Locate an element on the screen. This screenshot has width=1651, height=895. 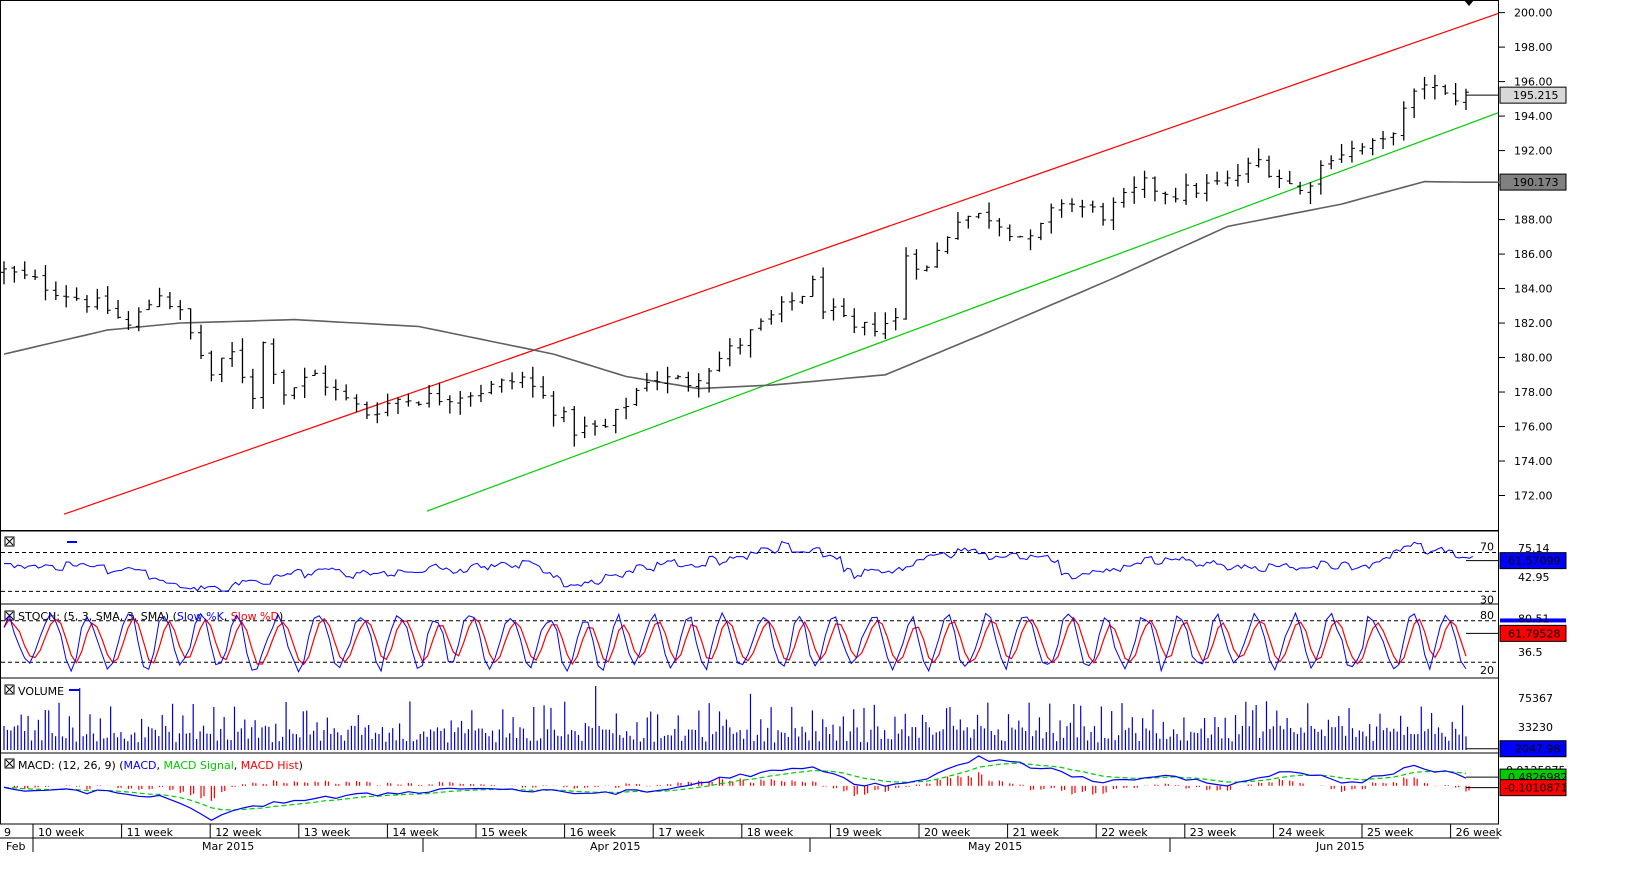
stoch-scale-label: 80.51 is located at coordinates (1534, 618).